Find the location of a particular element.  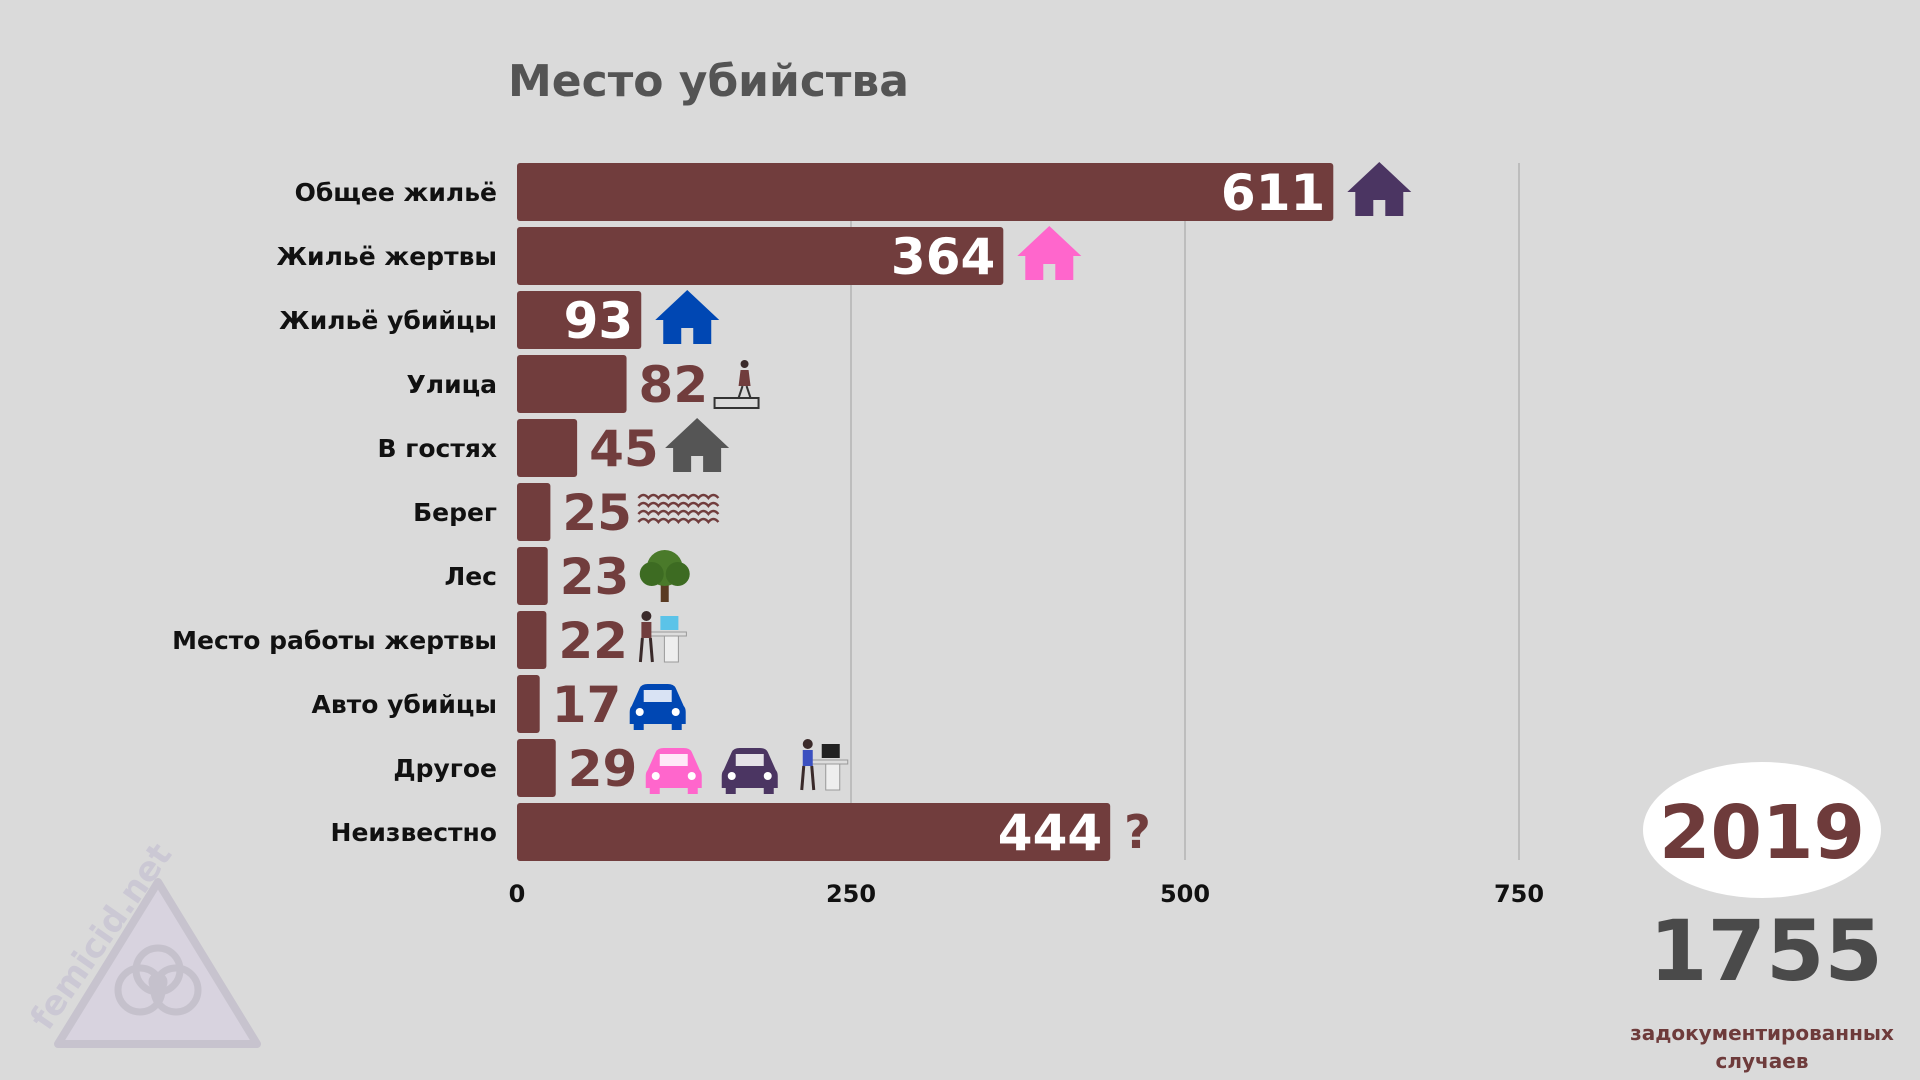

walking-woman-icon is located at coordinates (736, 384).